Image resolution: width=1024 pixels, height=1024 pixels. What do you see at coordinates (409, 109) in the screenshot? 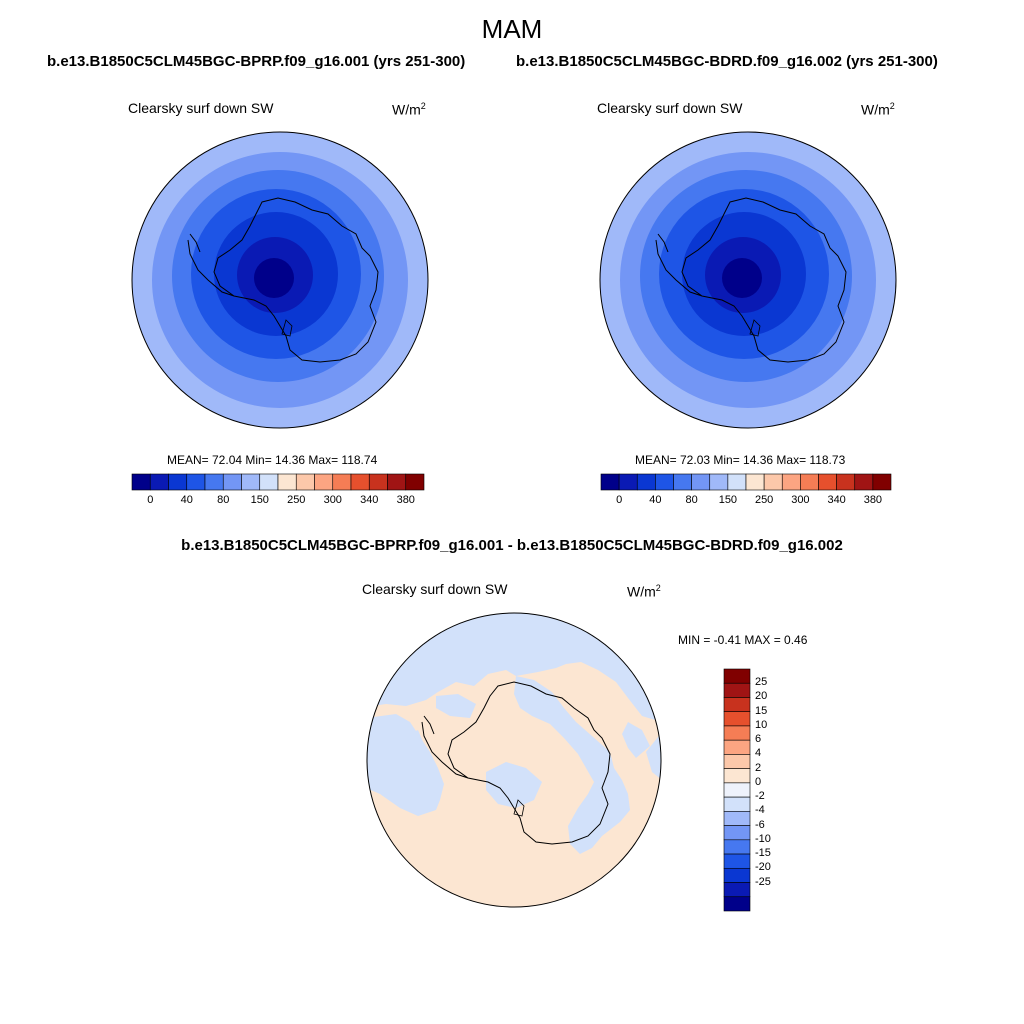
I see `panel-1-units: W/m2` at bounding box center [409, 109].